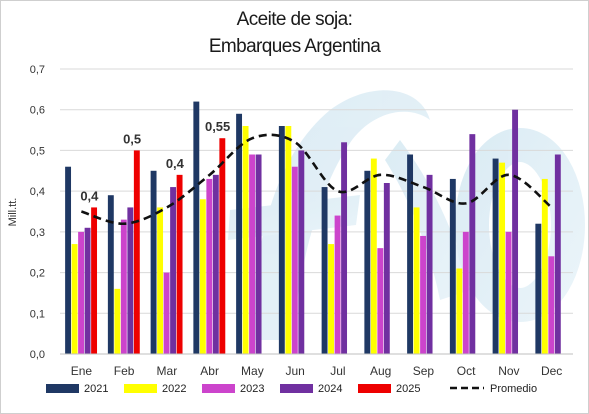 The image size is (589, 414). I want to click on bar-2024-Aug, so click(386, 268).